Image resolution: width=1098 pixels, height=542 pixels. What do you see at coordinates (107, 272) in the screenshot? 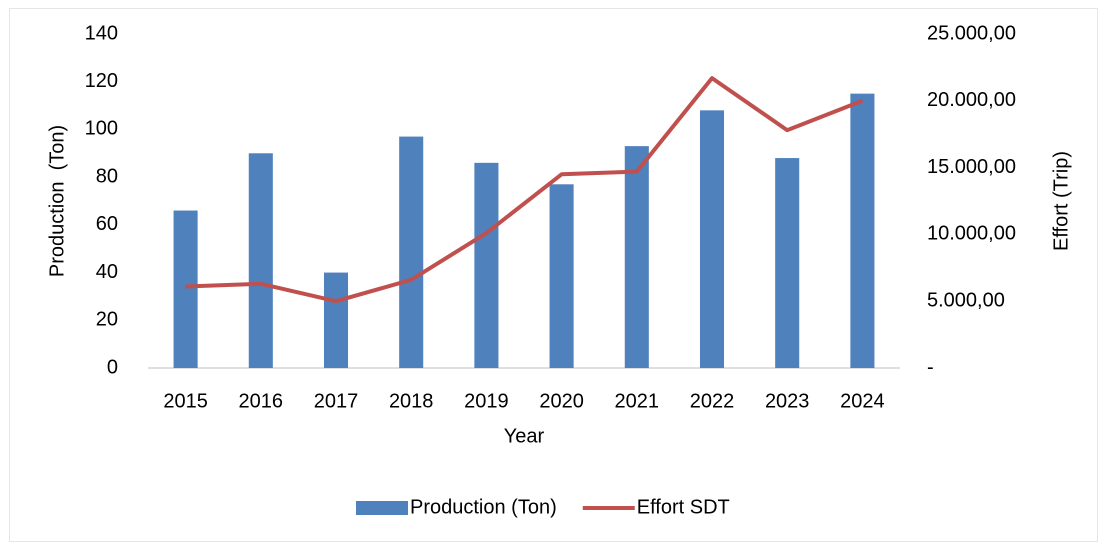
I see `y-tick-label: 40` at bounding box center [107, 272].